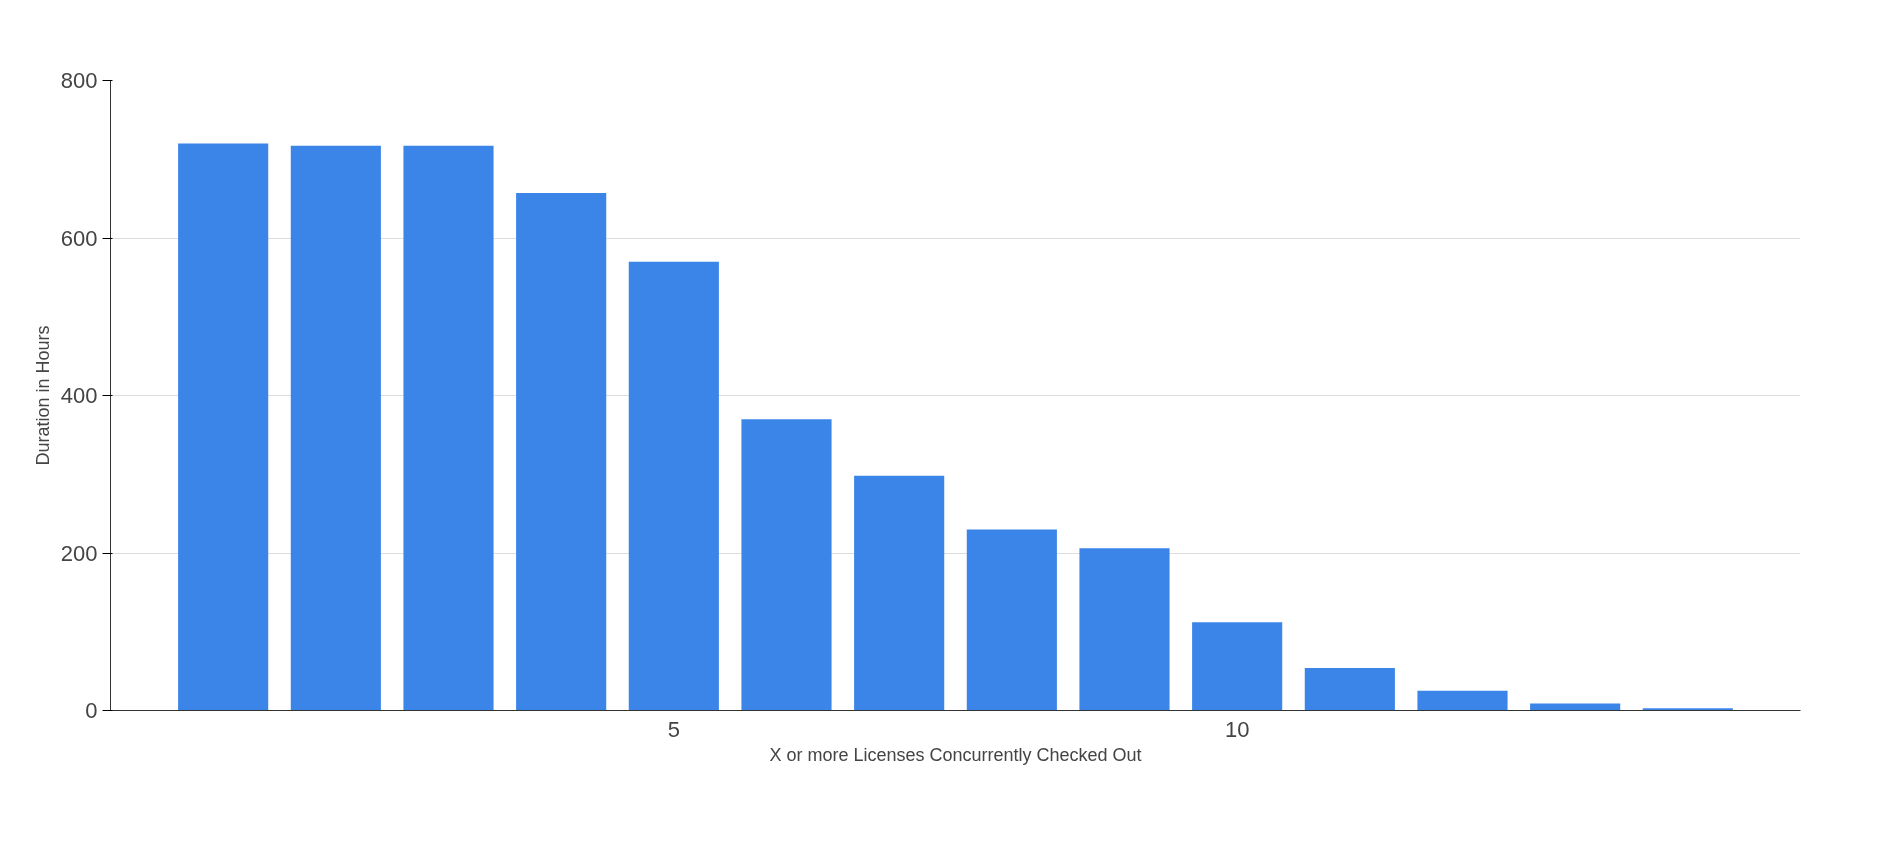  What do you see at coordinates (79, 395) in the screenshot?
I see `y-tick-label: 400` at bounding box center [79, 395].